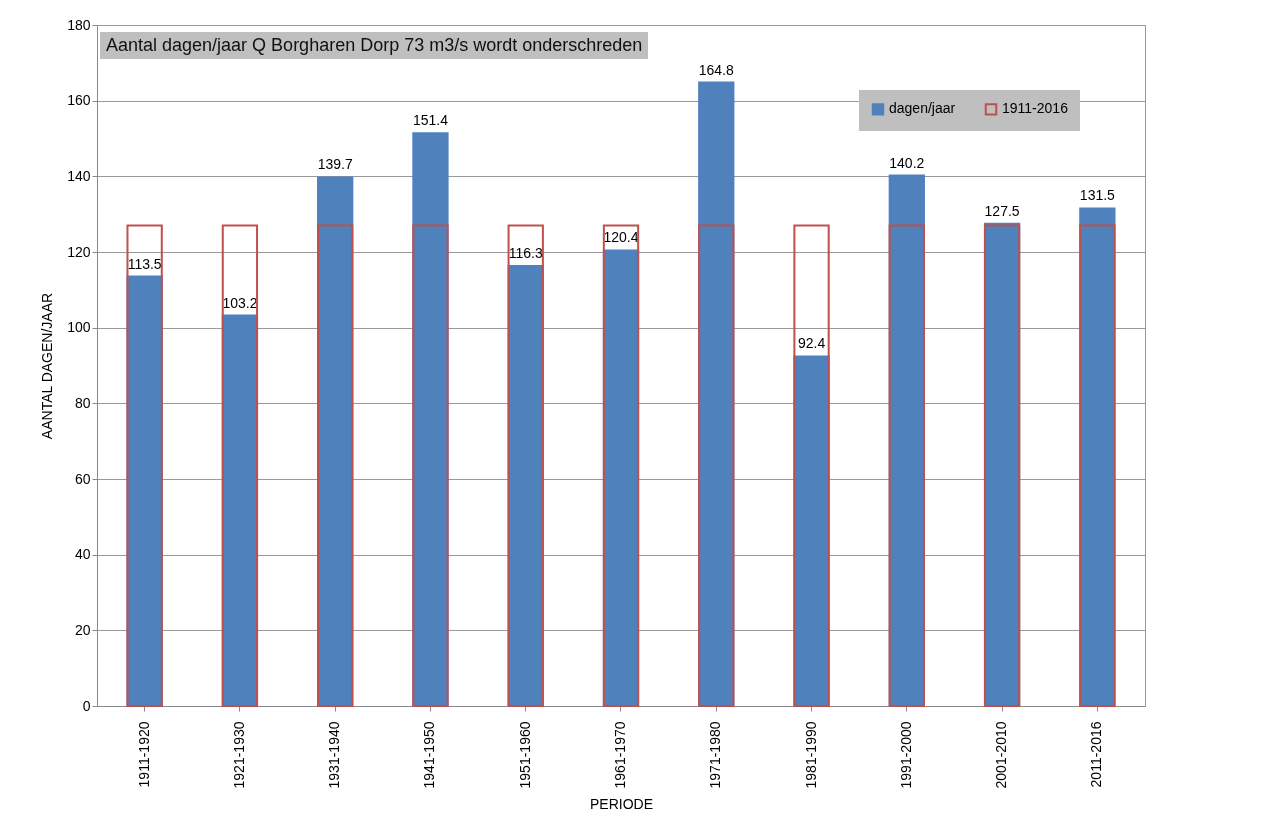 This screenshot has height=835, width=1279. Describe the element at coordinates (374, 45) in the screenshot. I see `text: Aantal dagen/jaar Q Borgharen Dorp 73 m3/s wordt onderschreden` at that location.